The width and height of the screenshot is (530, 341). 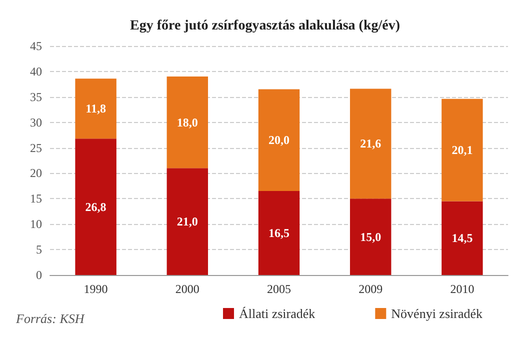 I want to click on y-tick-label: 15, so click(x=36, y=199).